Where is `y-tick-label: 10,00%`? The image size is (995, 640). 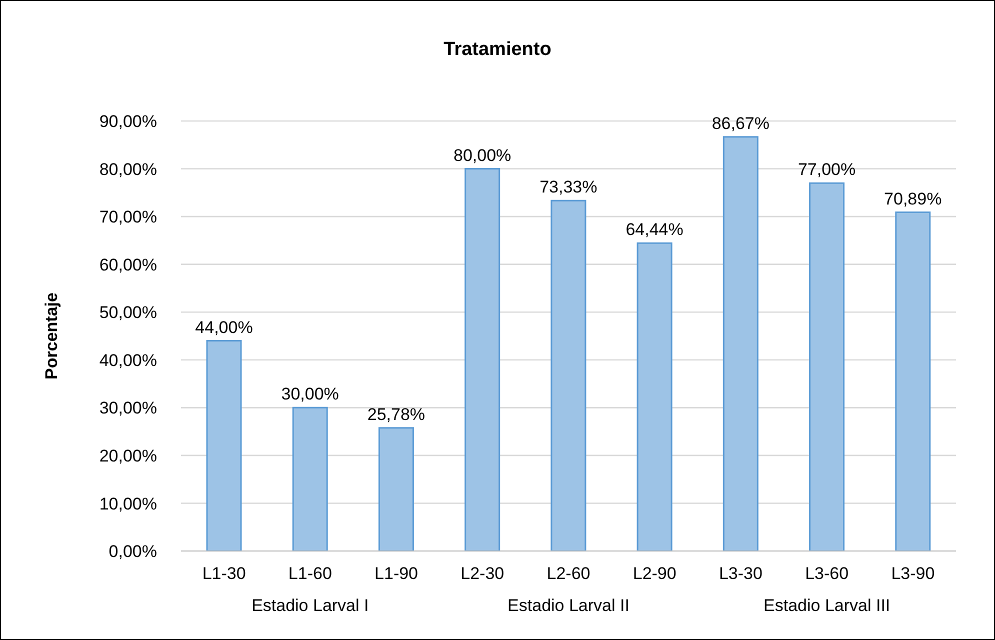
y-tick-label: 10,00% is located at coordinates (128, 504).